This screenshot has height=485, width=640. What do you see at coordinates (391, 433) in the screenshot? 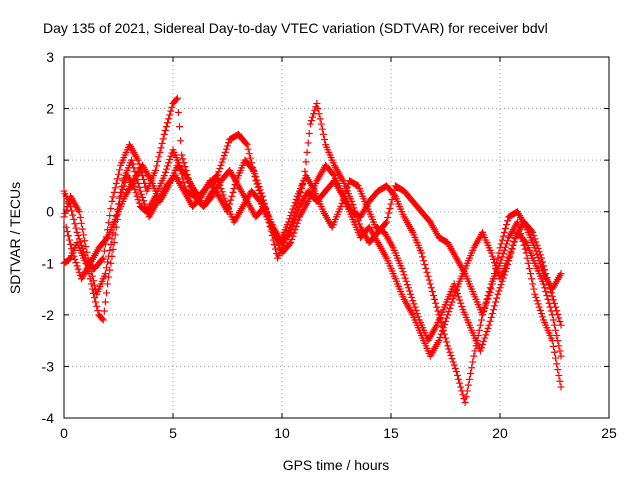
I see `x-tick-label: 15` at bounding box center [391, 433].